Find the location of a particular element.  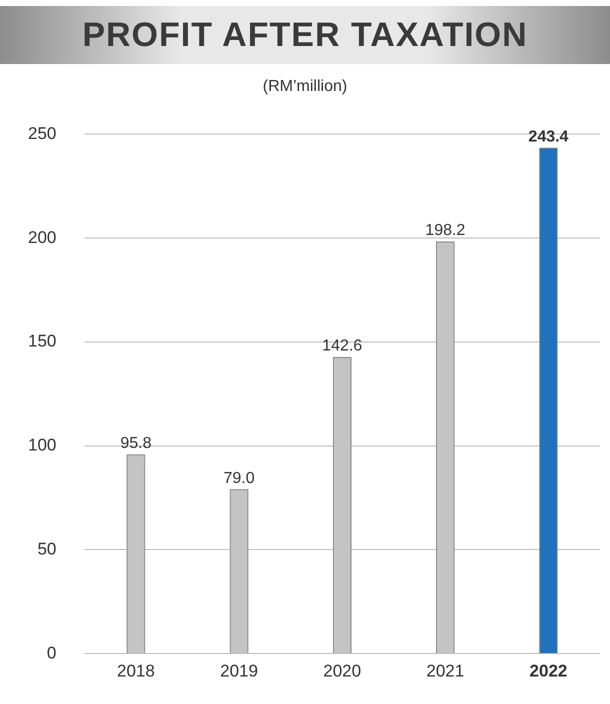

y-tick-label: 150 is located at coordinates (42, 341).